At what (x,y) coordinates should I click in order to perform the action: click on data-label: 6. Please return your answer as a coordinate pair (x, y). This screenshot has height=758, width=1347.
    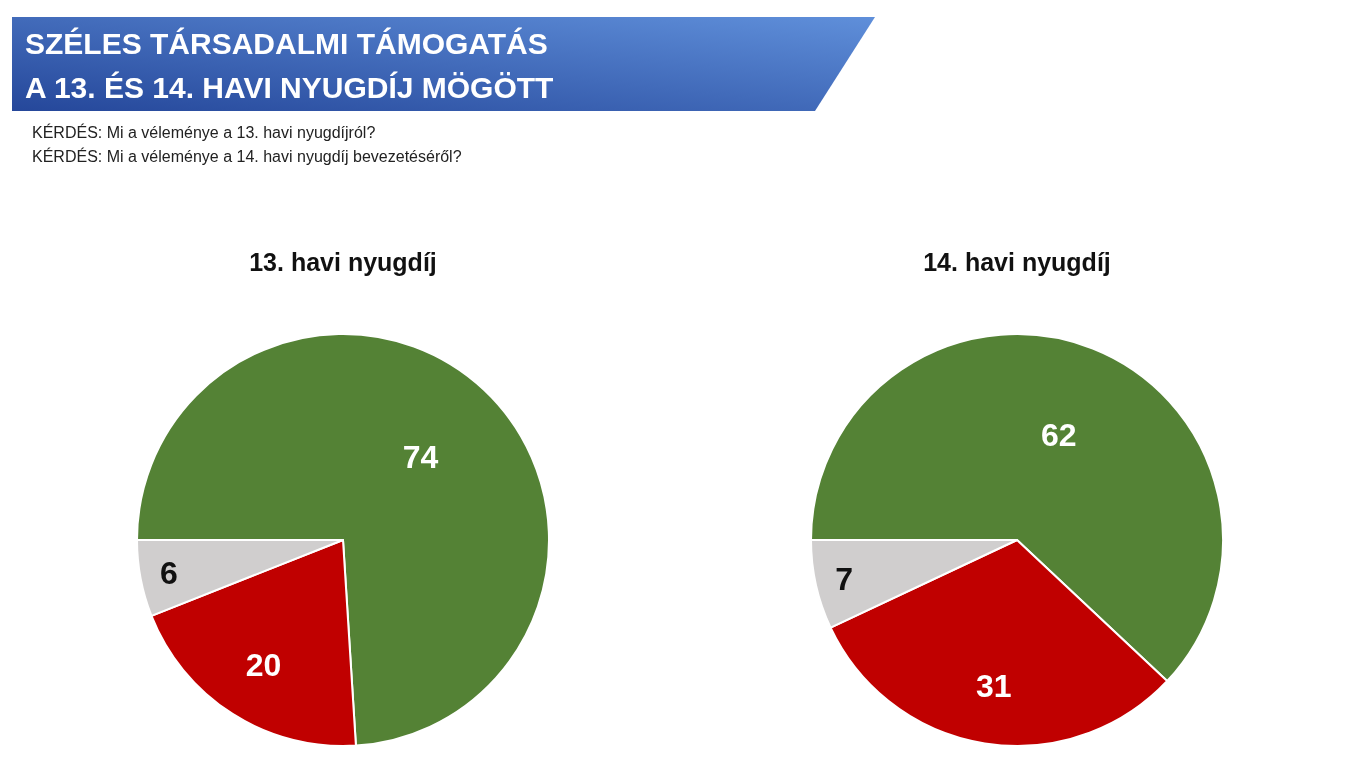
    Looking at the image, I should click on (169, 573).